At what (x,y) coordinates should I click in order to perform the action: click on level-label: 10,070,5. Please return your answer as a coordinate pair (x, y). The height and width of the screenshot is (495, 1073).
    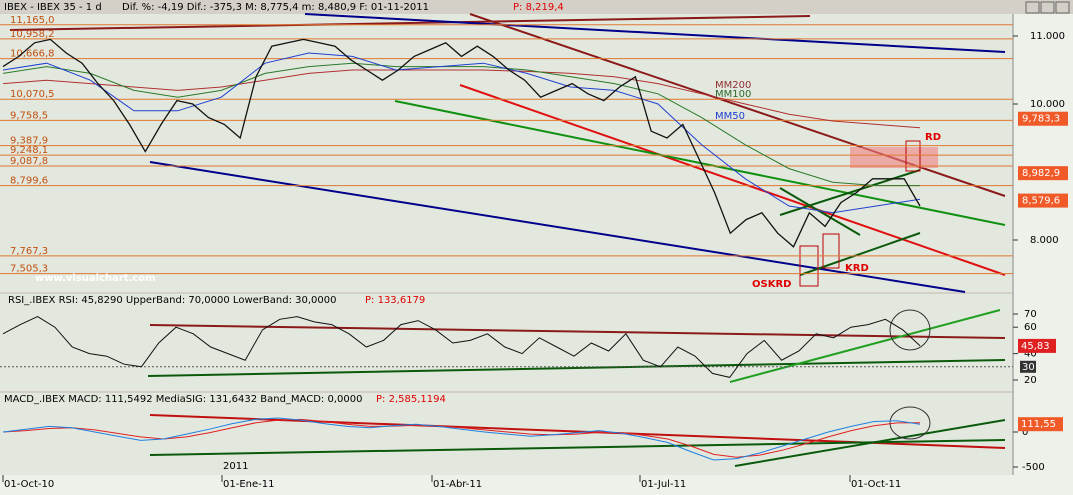
    Looking at the image, I should click on (32, 94).